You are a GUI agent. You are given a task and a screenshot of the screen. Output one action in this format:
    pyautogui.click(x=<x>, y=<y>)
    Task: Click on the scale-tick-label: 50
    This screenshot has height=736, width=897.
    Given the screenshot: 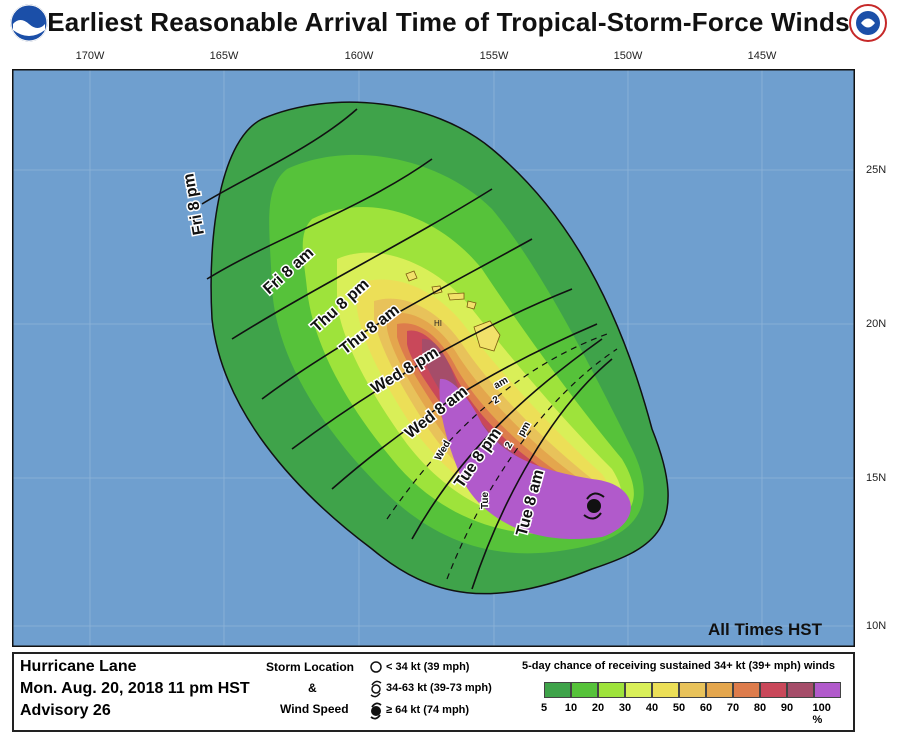 What is the action you would take?
    pyautogui.click(x=679, y=708)
    